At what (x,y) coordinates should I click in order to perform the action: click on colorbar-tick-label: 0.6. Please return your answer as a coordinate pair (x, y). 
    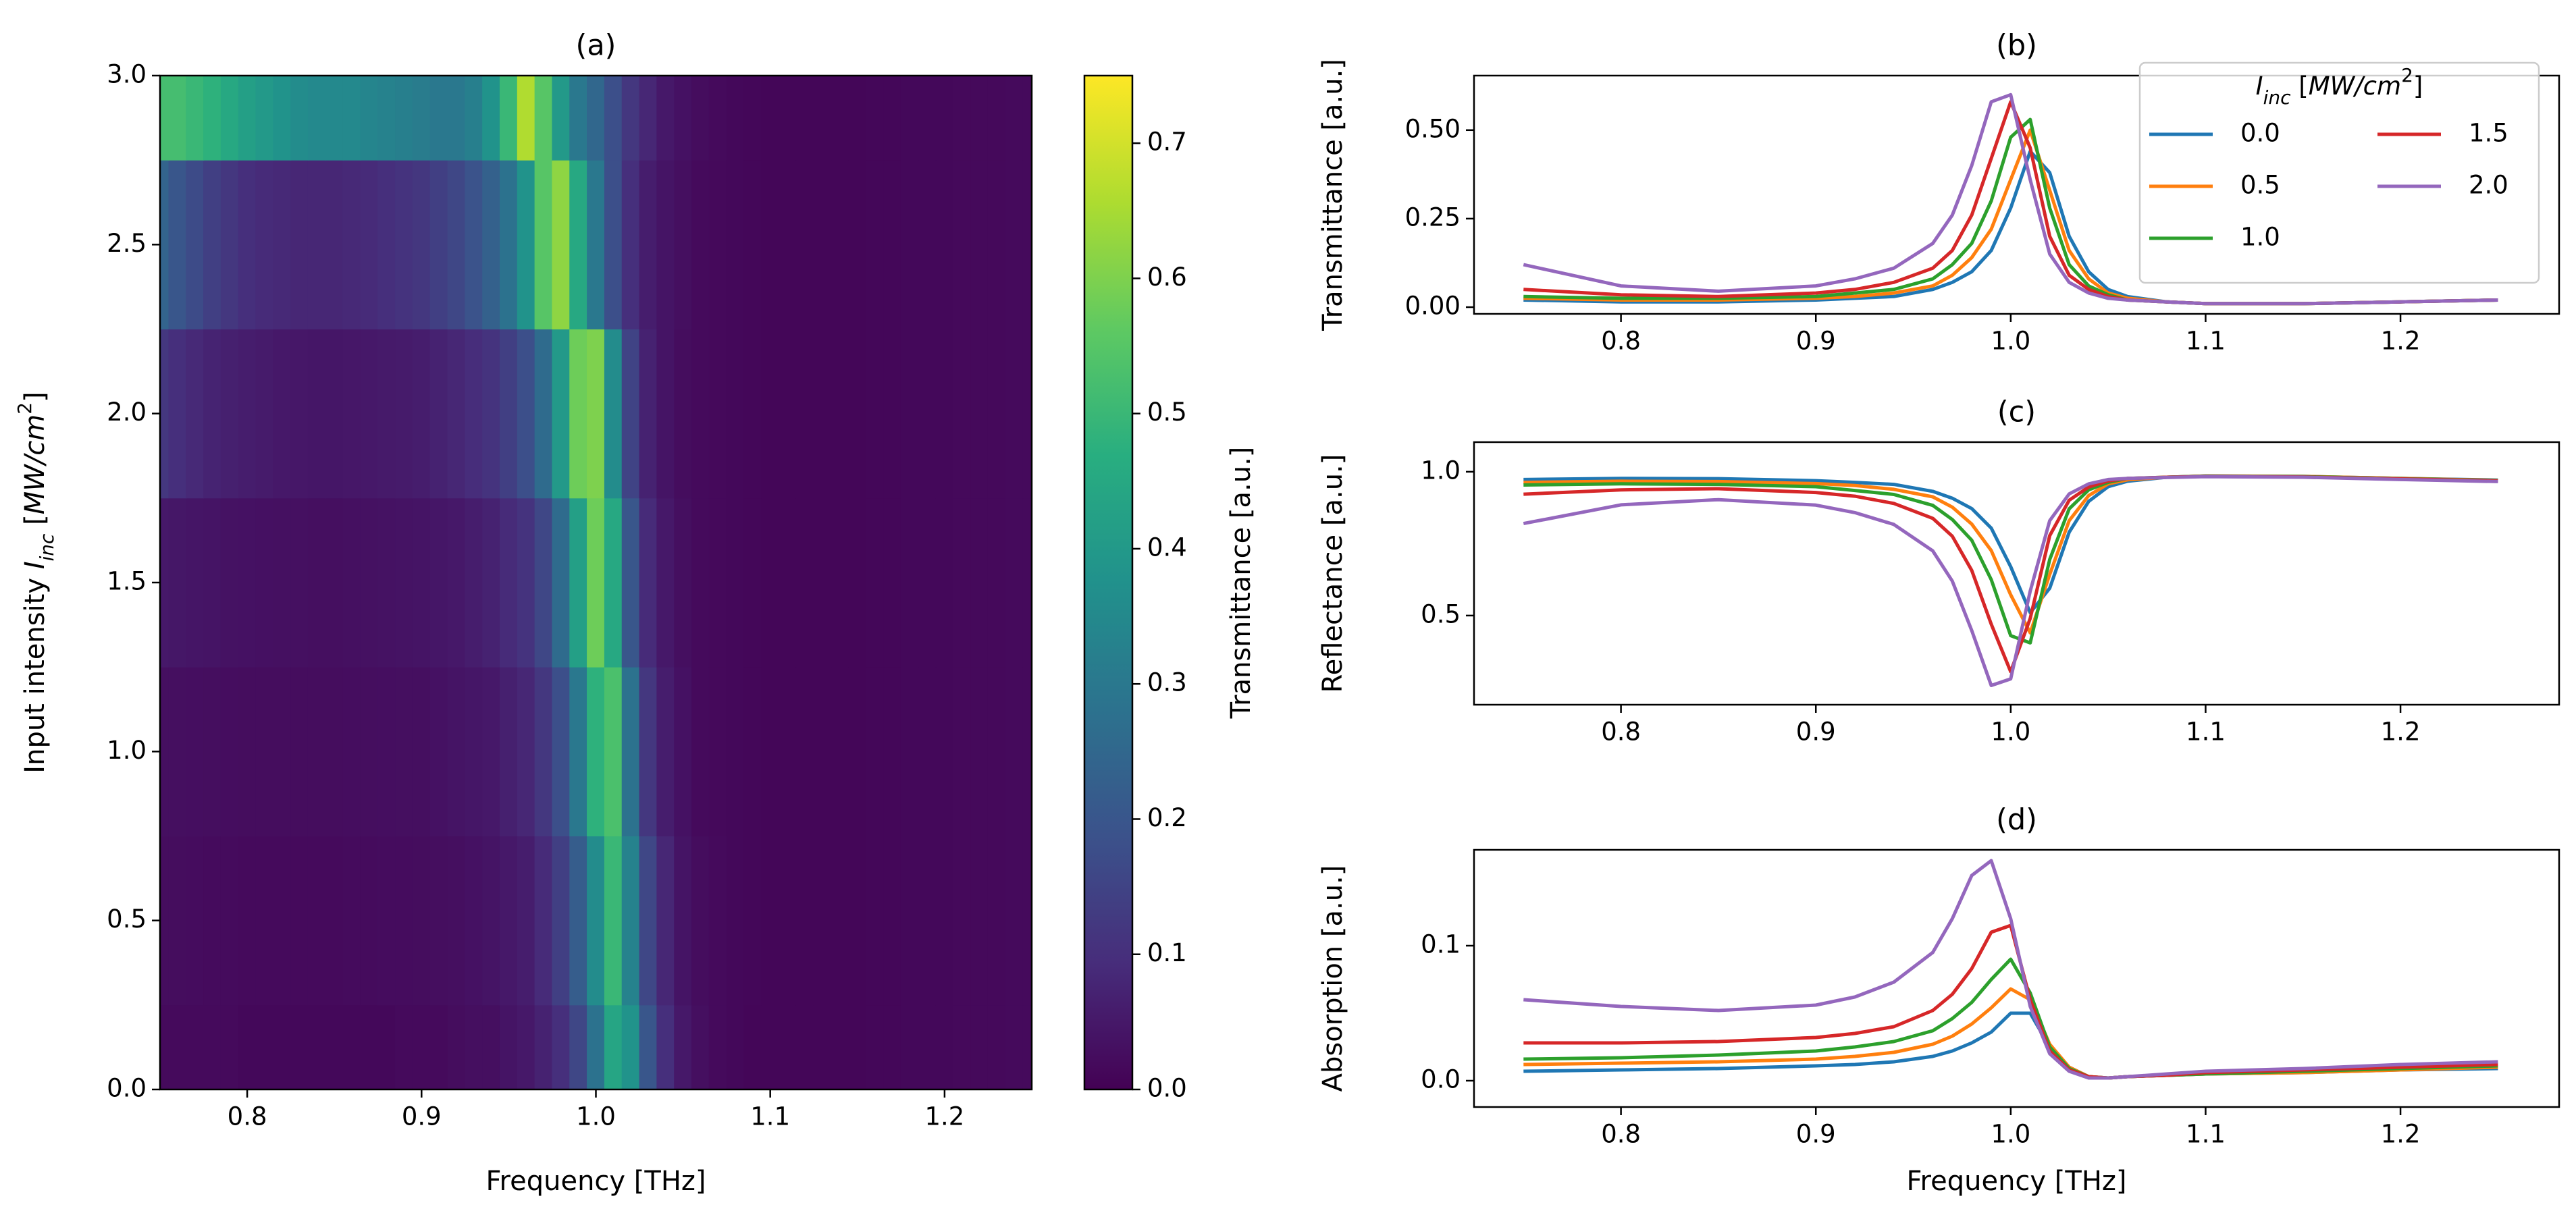
    Looking at the image, I should click on (1167, 277).